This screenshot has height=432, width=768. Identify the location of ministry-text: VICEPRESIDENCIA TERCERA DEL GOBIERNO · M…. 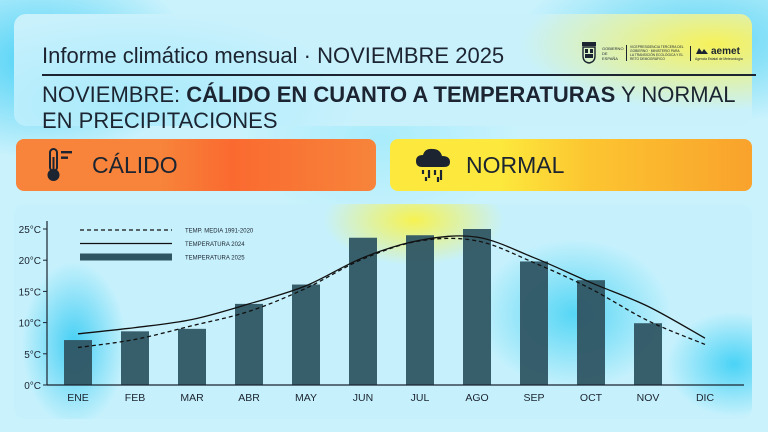
(655, 53).